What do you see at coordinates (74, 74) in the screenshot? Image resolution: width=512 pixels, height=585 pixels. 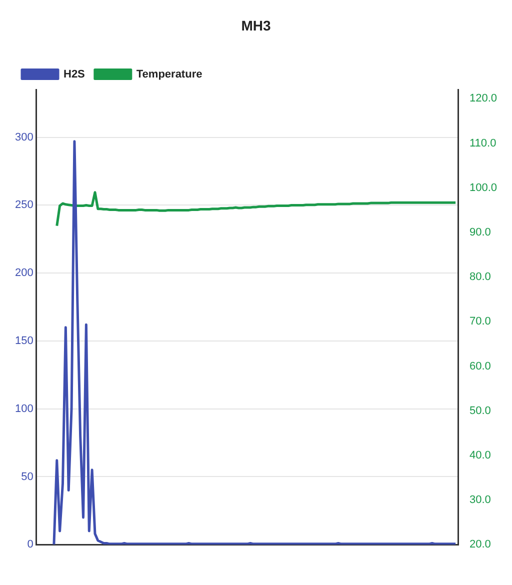 I see `legend-label: H2S` at bounding box center [74, 74].